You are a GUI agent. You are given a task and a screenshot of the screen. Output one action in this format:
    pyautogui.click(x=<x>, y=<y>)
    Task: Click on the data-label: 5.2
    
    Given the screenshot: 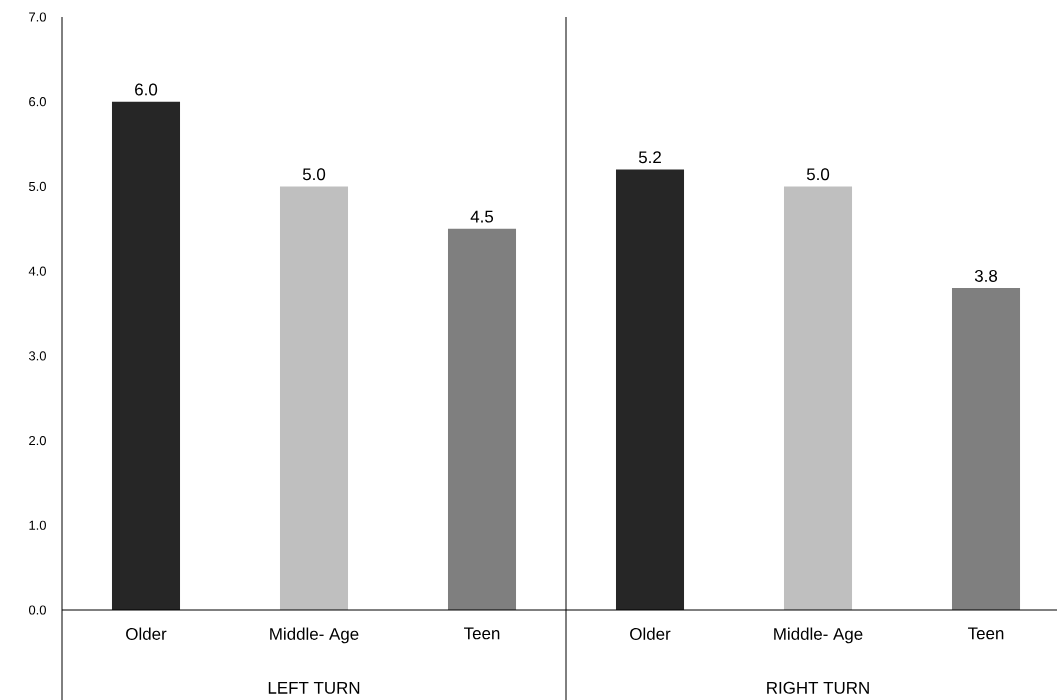 What is the action you would take?
    pyautogui.click(x=649, y=157)
    